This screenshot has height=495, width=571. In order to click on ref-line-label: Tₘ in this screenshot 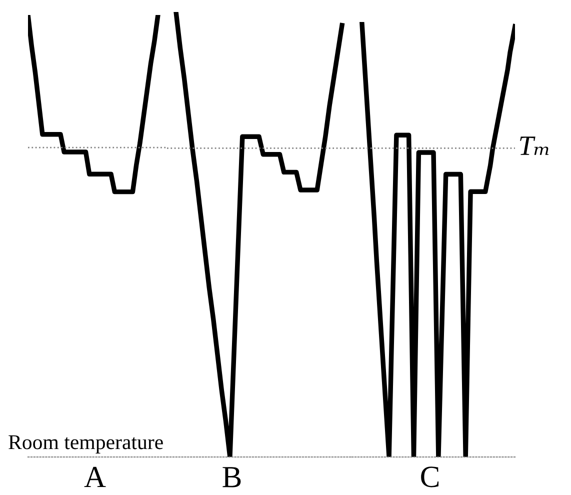, I will do `click(534, 145)`.